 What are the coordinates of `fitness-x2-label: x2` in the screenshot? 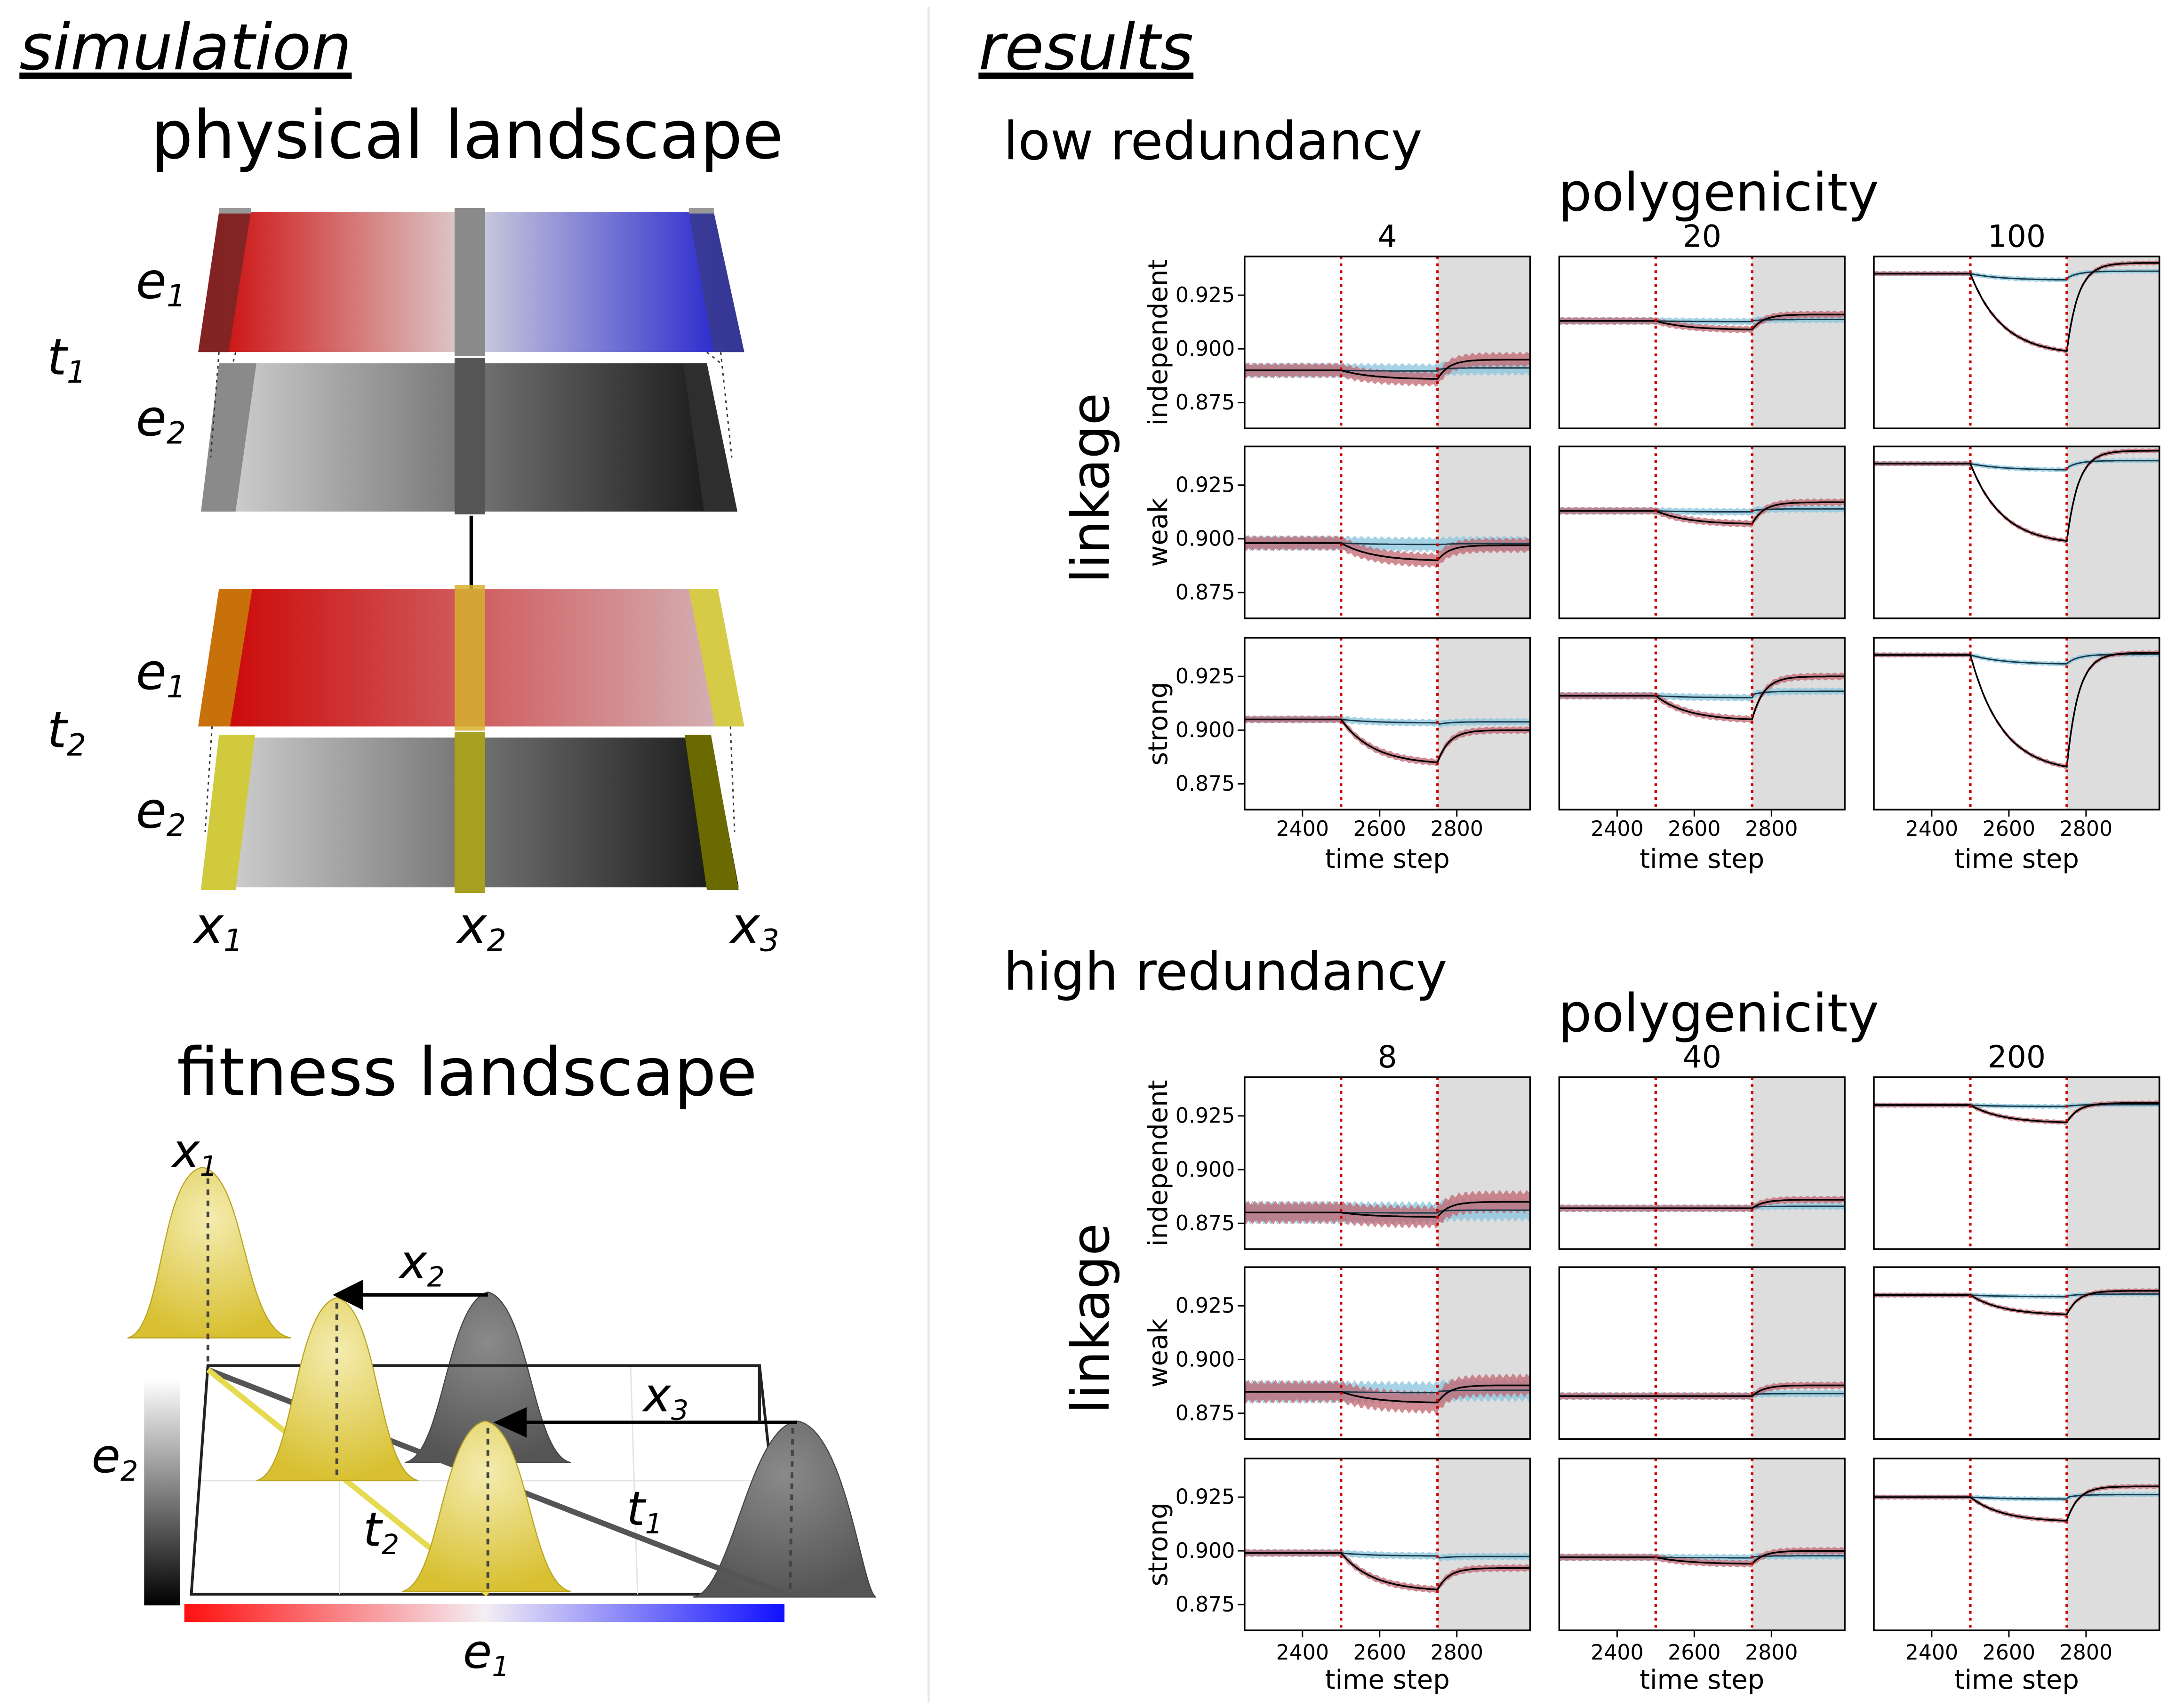 It's located at (421, 1264).